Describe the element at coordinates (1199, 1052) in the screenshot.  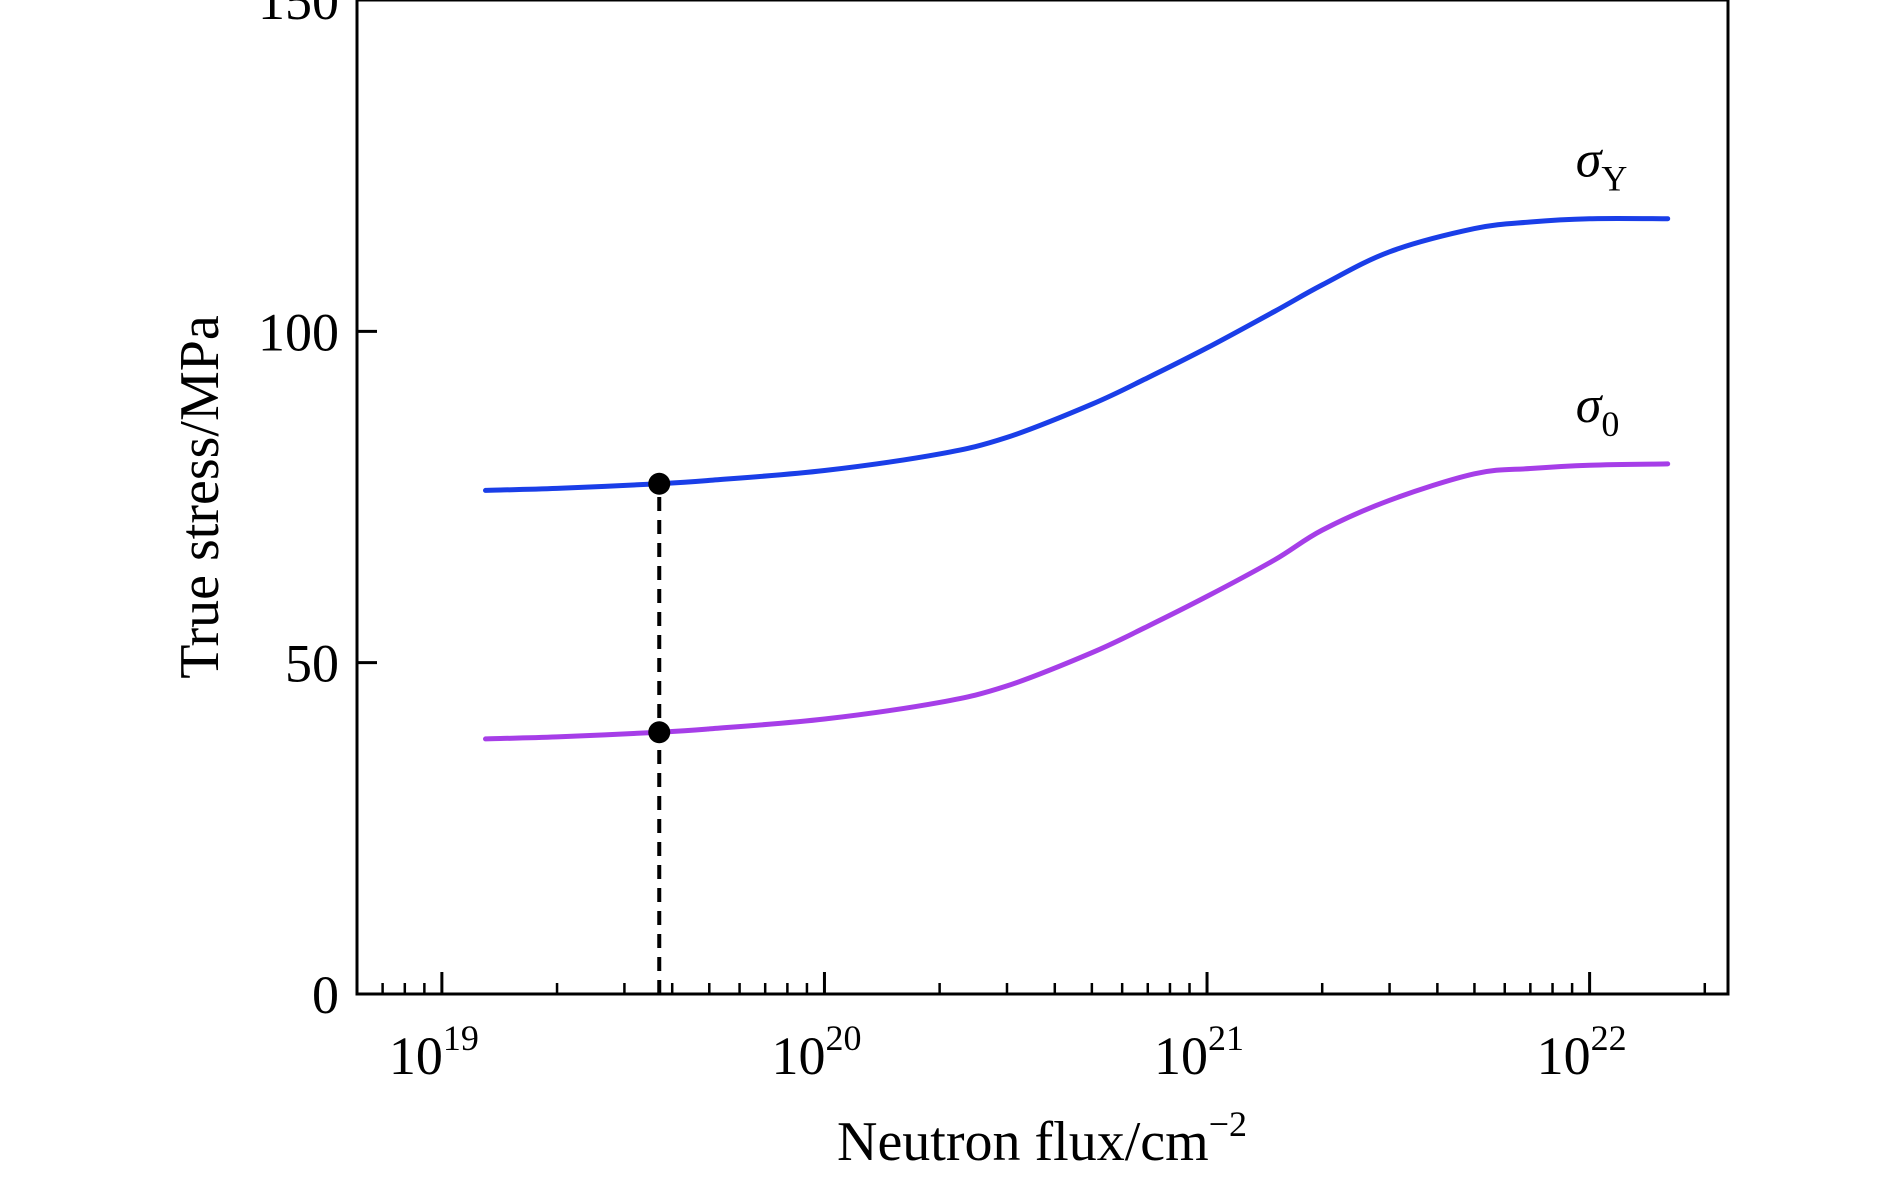
I see `x-tick-label-21: 1021` at that location.